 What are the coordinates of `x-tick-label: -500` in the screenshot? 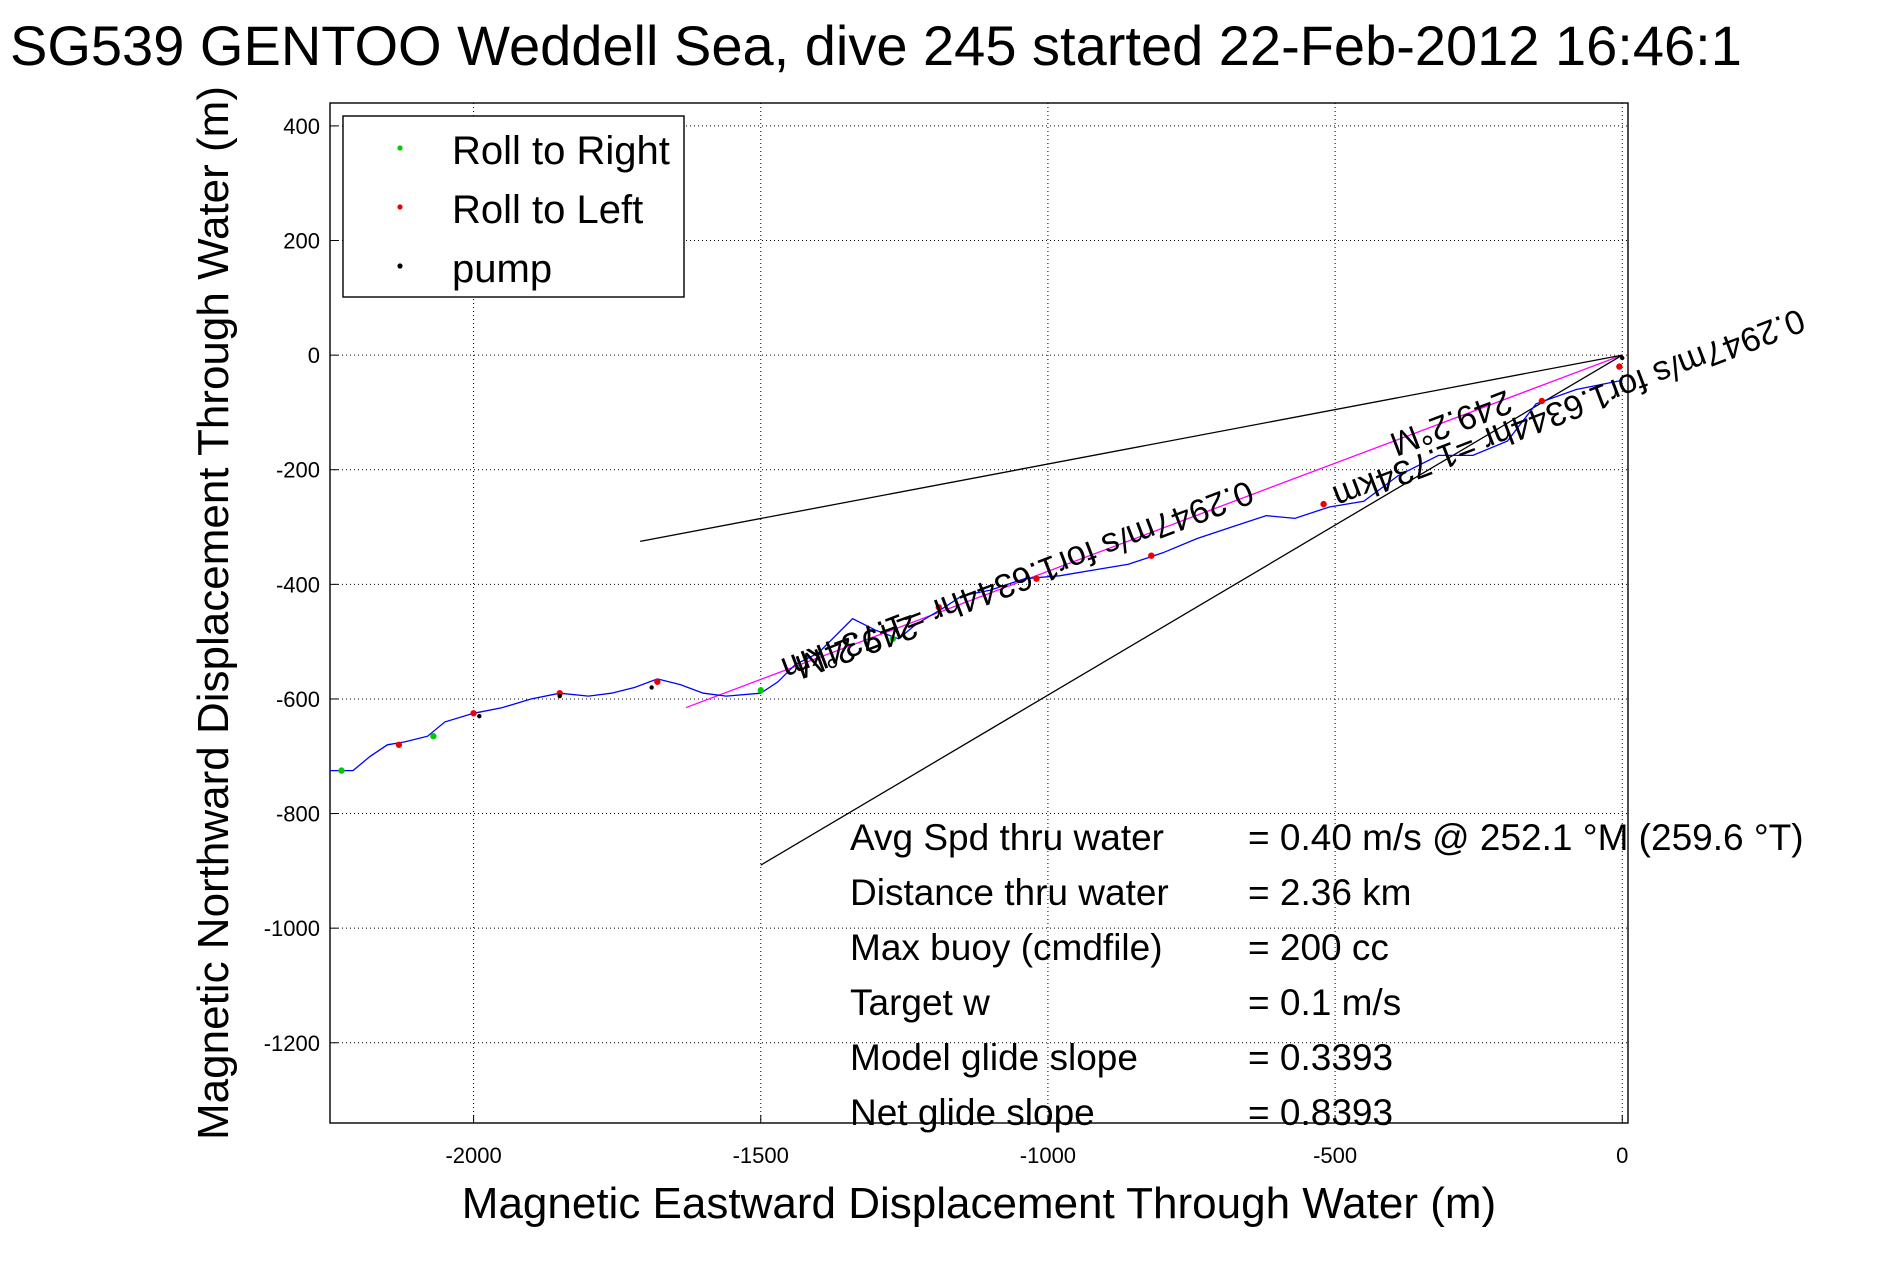 It's located at (1335, 1155).